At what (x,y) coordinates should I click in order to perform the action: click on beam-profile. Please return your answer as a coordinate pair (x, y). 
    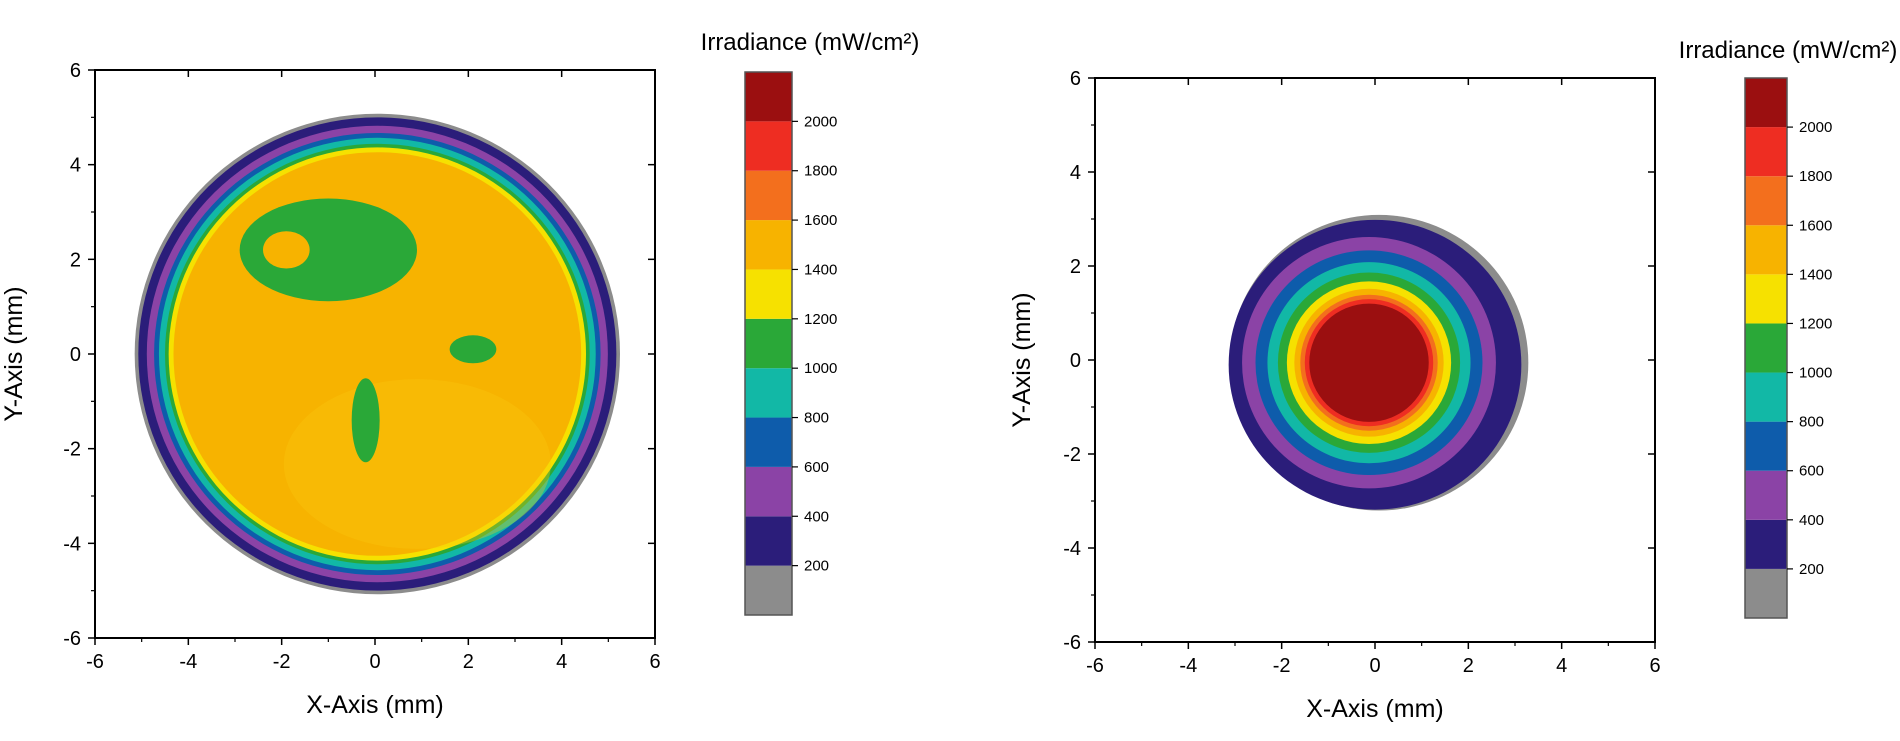
    Looking at the image, I should click on (1378, 362).